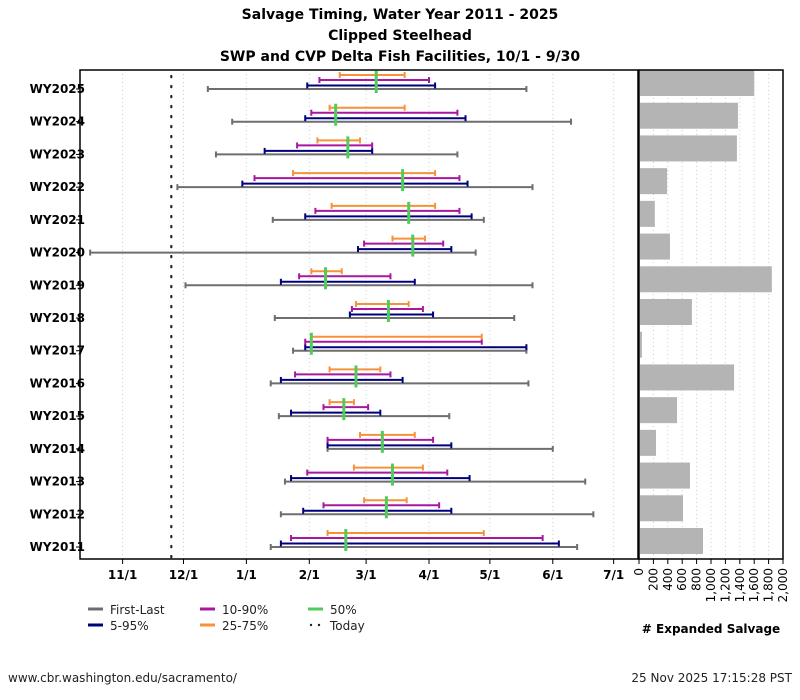 Image resolution: width=800 pixels, height=700 pixels. I want to click on row-label: WY2024, so click(57, 122).